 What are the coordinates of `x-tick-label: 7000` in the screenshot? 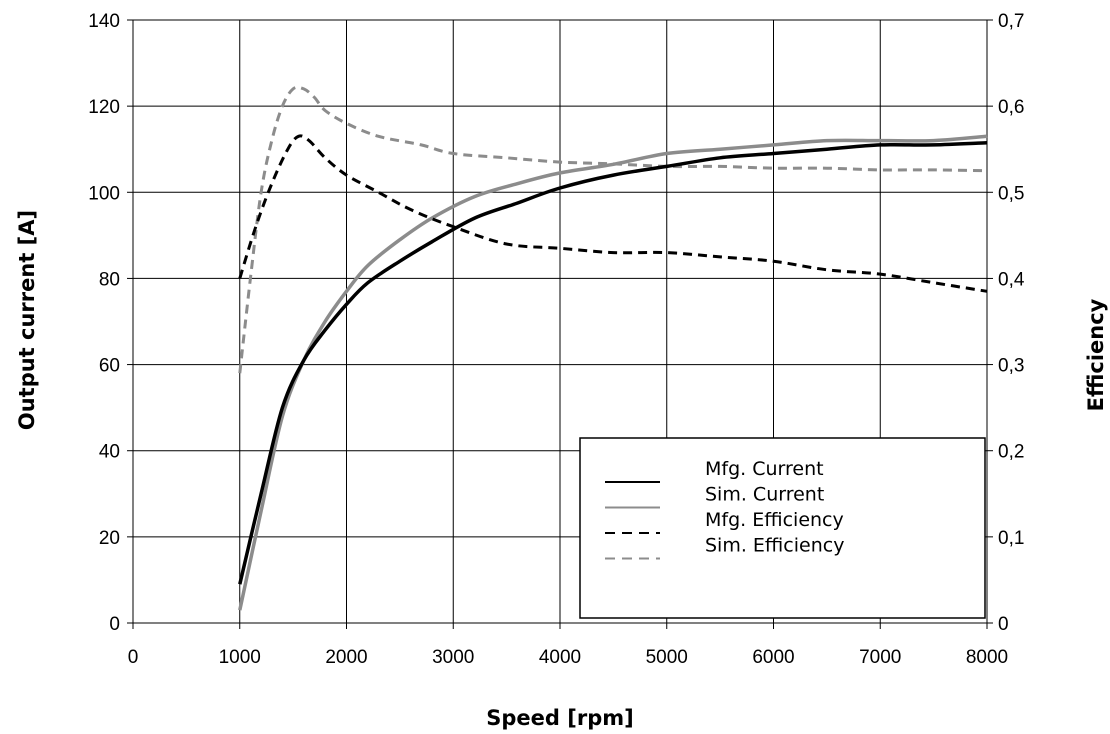 It's located at (880, 657).